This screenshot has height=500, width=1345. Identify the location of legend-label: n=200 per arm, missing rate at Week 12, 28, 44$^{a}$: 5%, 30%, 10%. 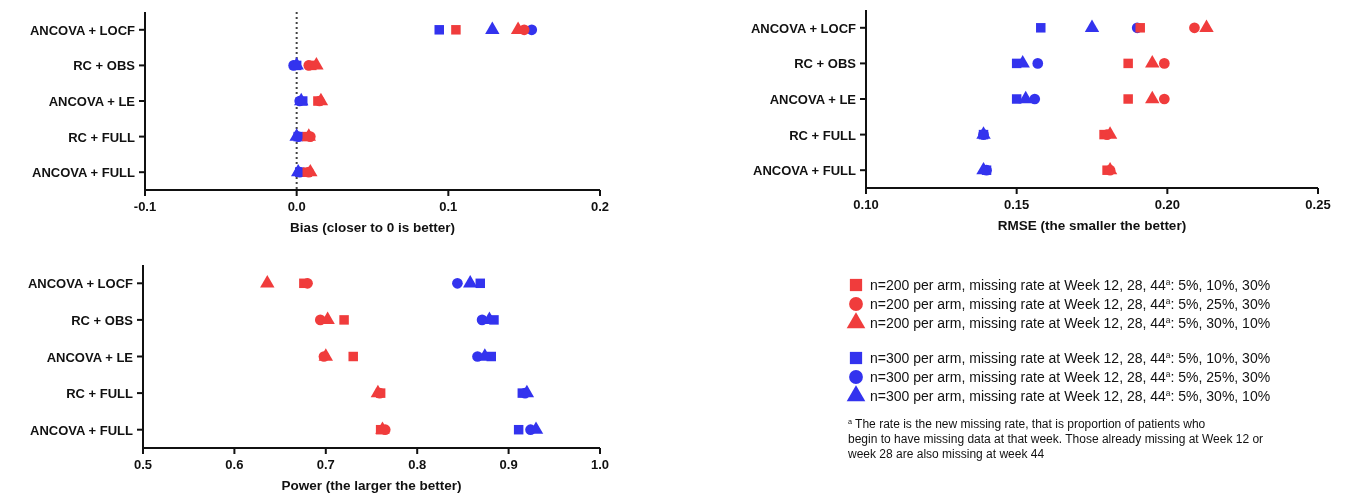
(1070, 323).